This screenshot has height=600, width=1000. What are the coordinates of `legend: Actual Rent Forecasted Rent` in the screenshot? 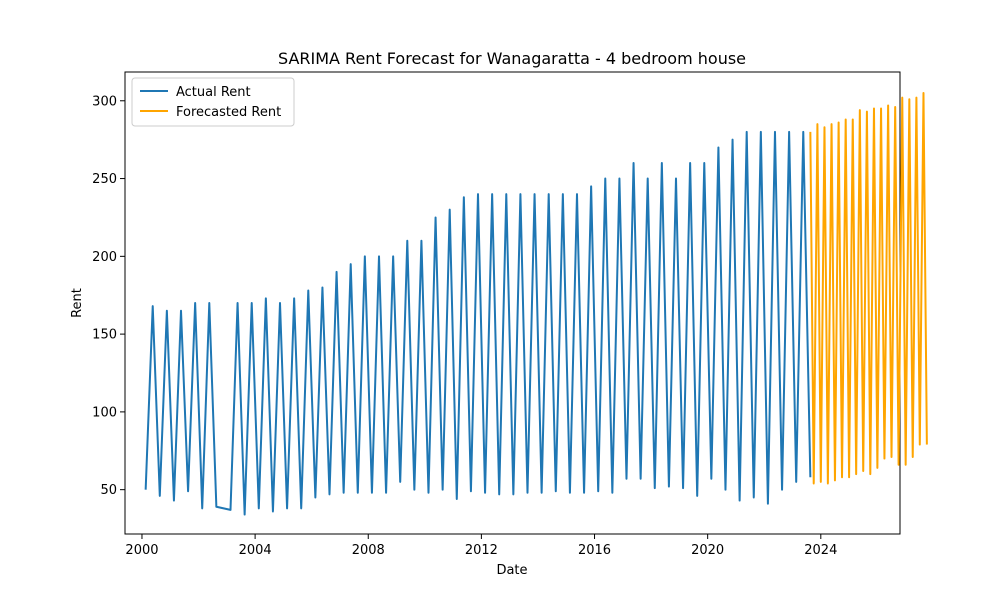 It's located at (213, 102).